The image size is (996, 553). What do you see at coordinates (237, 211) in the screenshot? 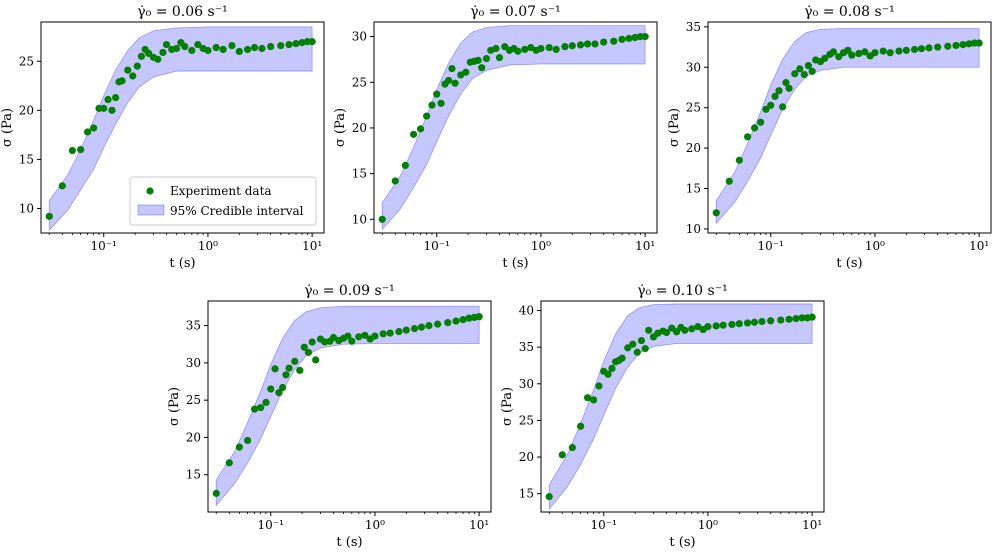
I see `legend-label-credible-interval: 95% Credible interval` at bounding box center [237, 211].